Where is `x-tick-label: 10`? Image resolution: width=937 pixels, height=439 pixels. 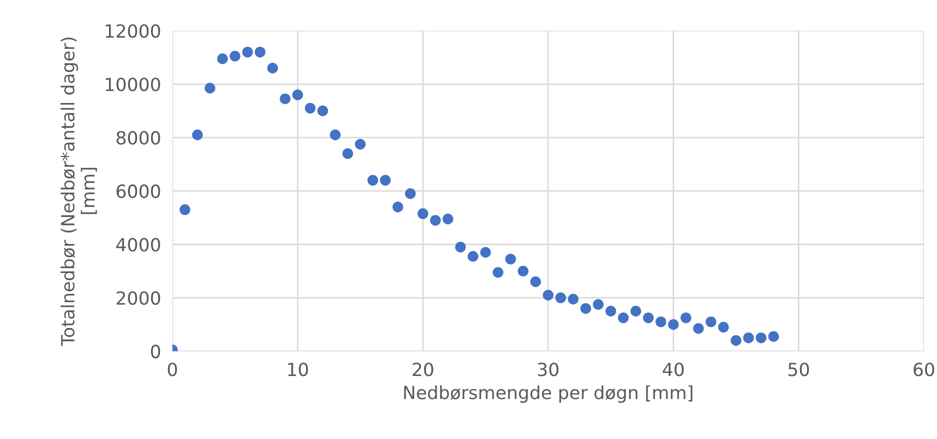
x-tick-label: 10 is located at coordinates (298, 369).